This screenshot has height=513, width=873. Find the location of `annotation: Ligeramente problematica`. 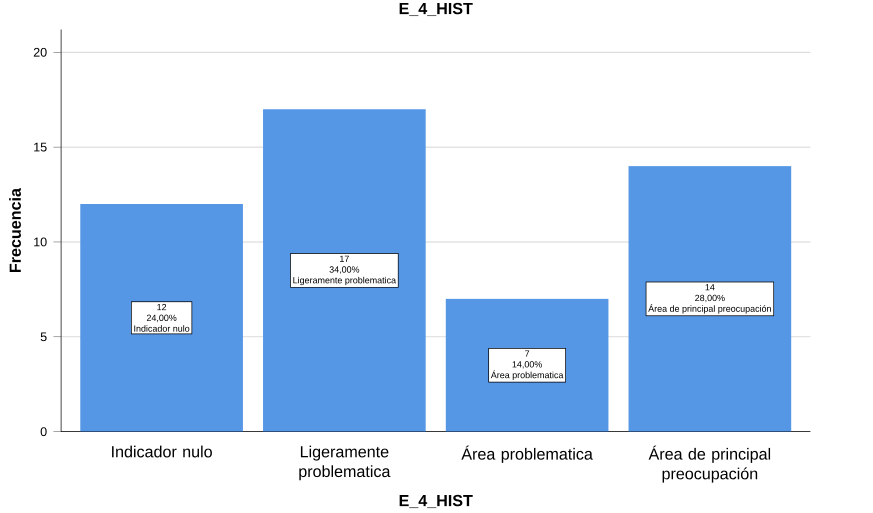

annotation: Ligeramente problematica is located at coordinates (344, 281).